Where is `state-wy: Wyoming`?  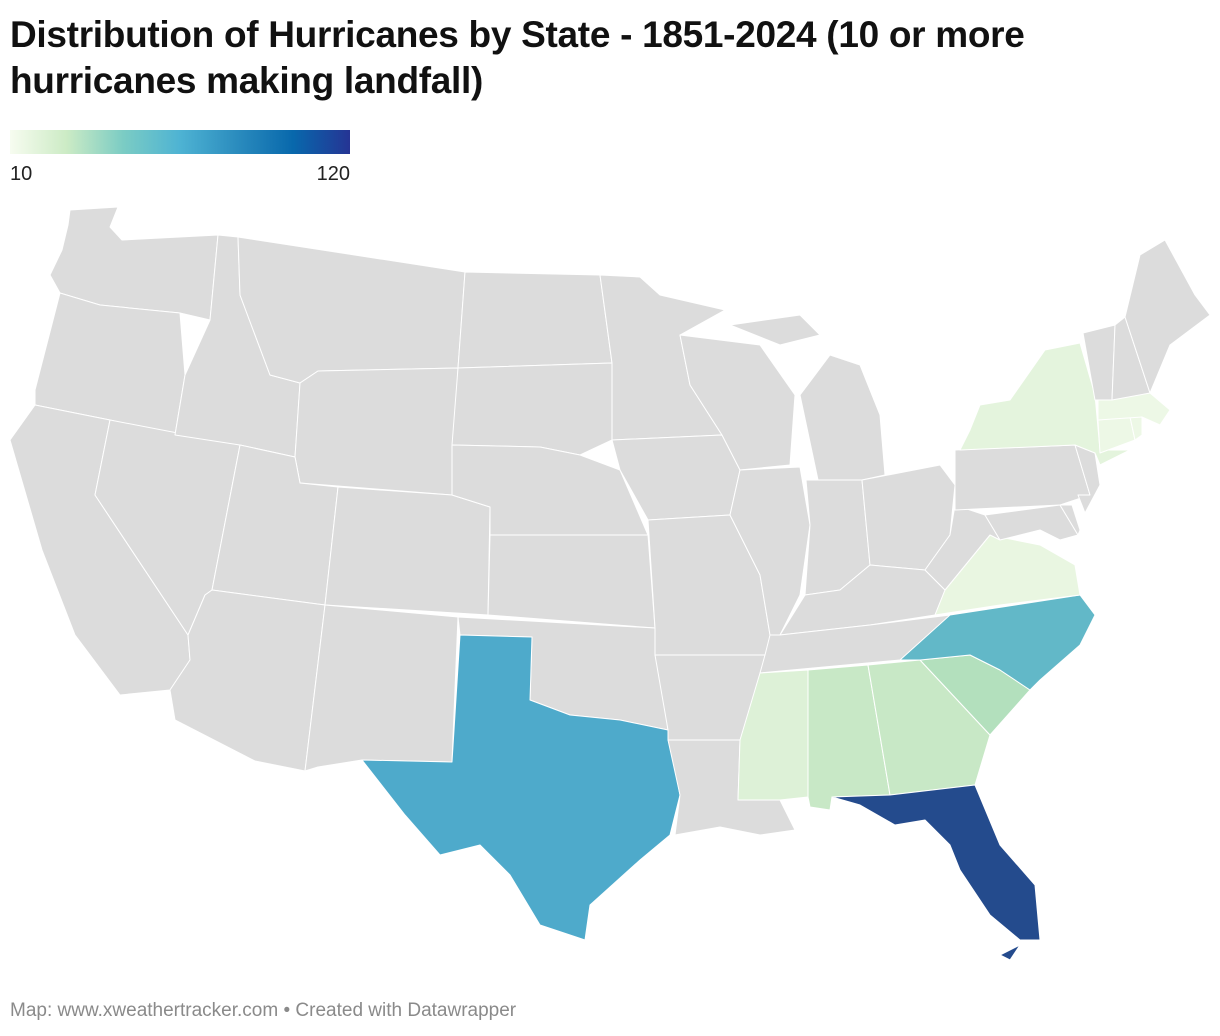
state-wy: Wyoming is located at coordinates (376, 431).